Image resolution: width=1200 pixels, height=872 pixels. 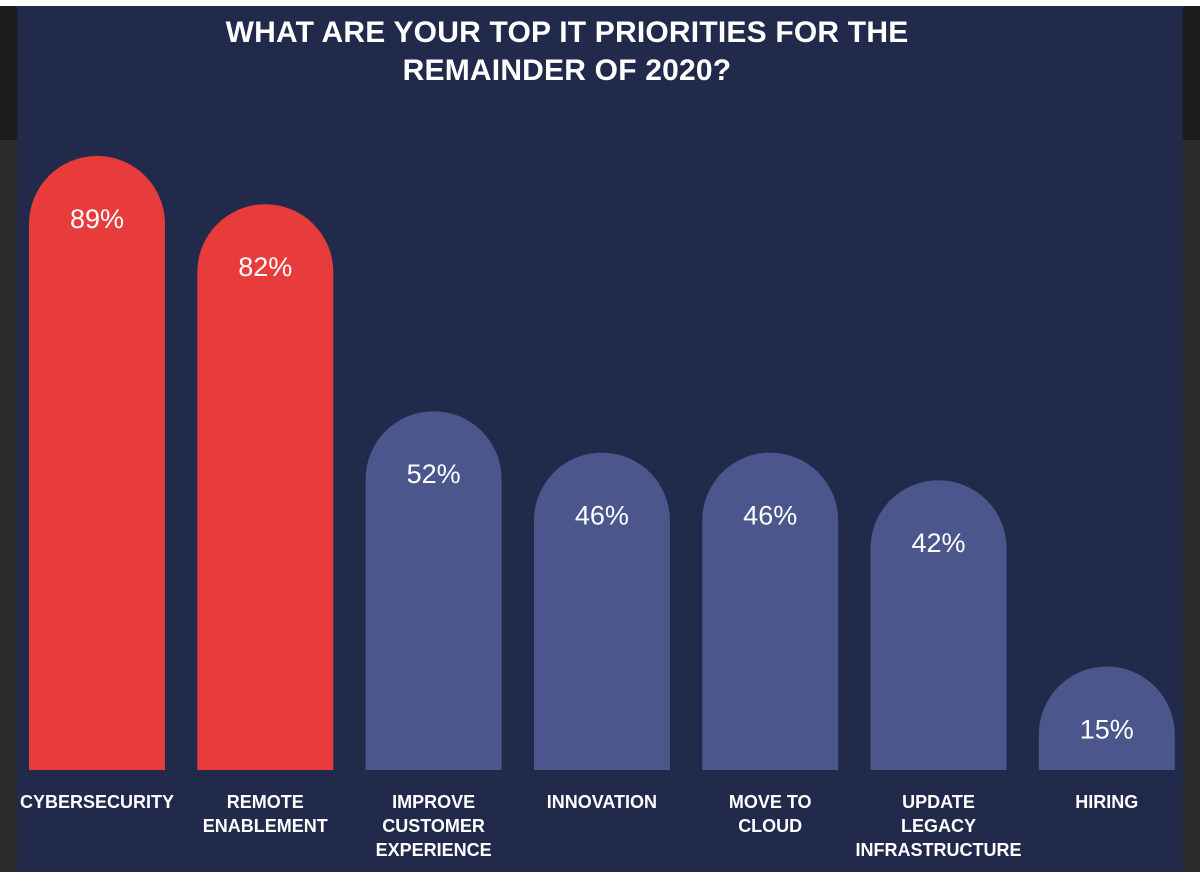 What do you see at coordinates (938, 543) in the screenshot?
I see `bar-value-label: 42%` at bounding box center [938, 543].